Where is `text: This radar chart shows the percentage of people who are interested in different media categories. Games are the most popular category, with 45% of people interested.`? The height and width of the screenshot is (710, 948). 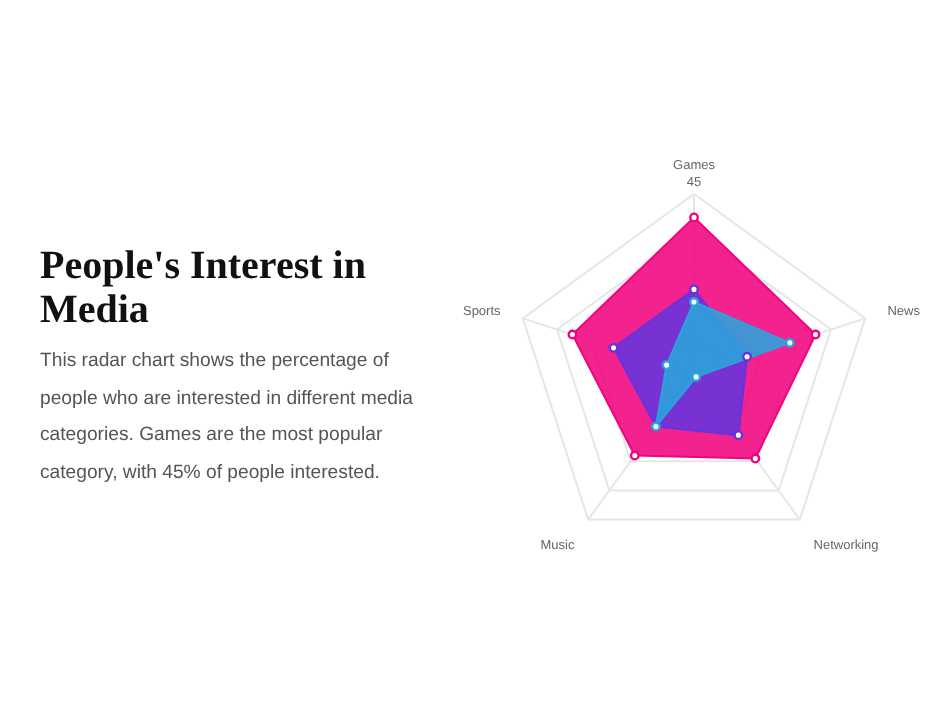 text: This radar chart shows the percentage of people who are interested in different media categories. Games are the most popular category, with 45% of people interested. is located at coordinates (227, 417).